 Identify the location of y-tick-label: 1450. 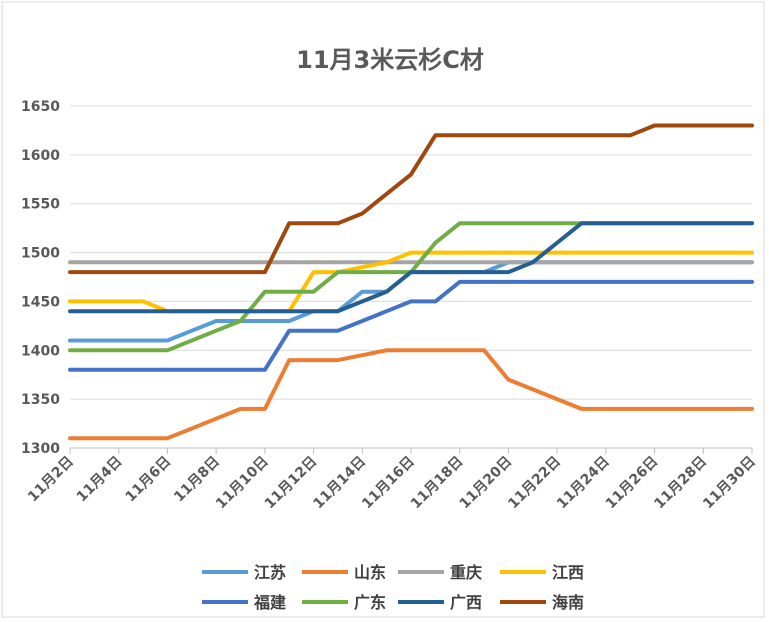
(40, 302).